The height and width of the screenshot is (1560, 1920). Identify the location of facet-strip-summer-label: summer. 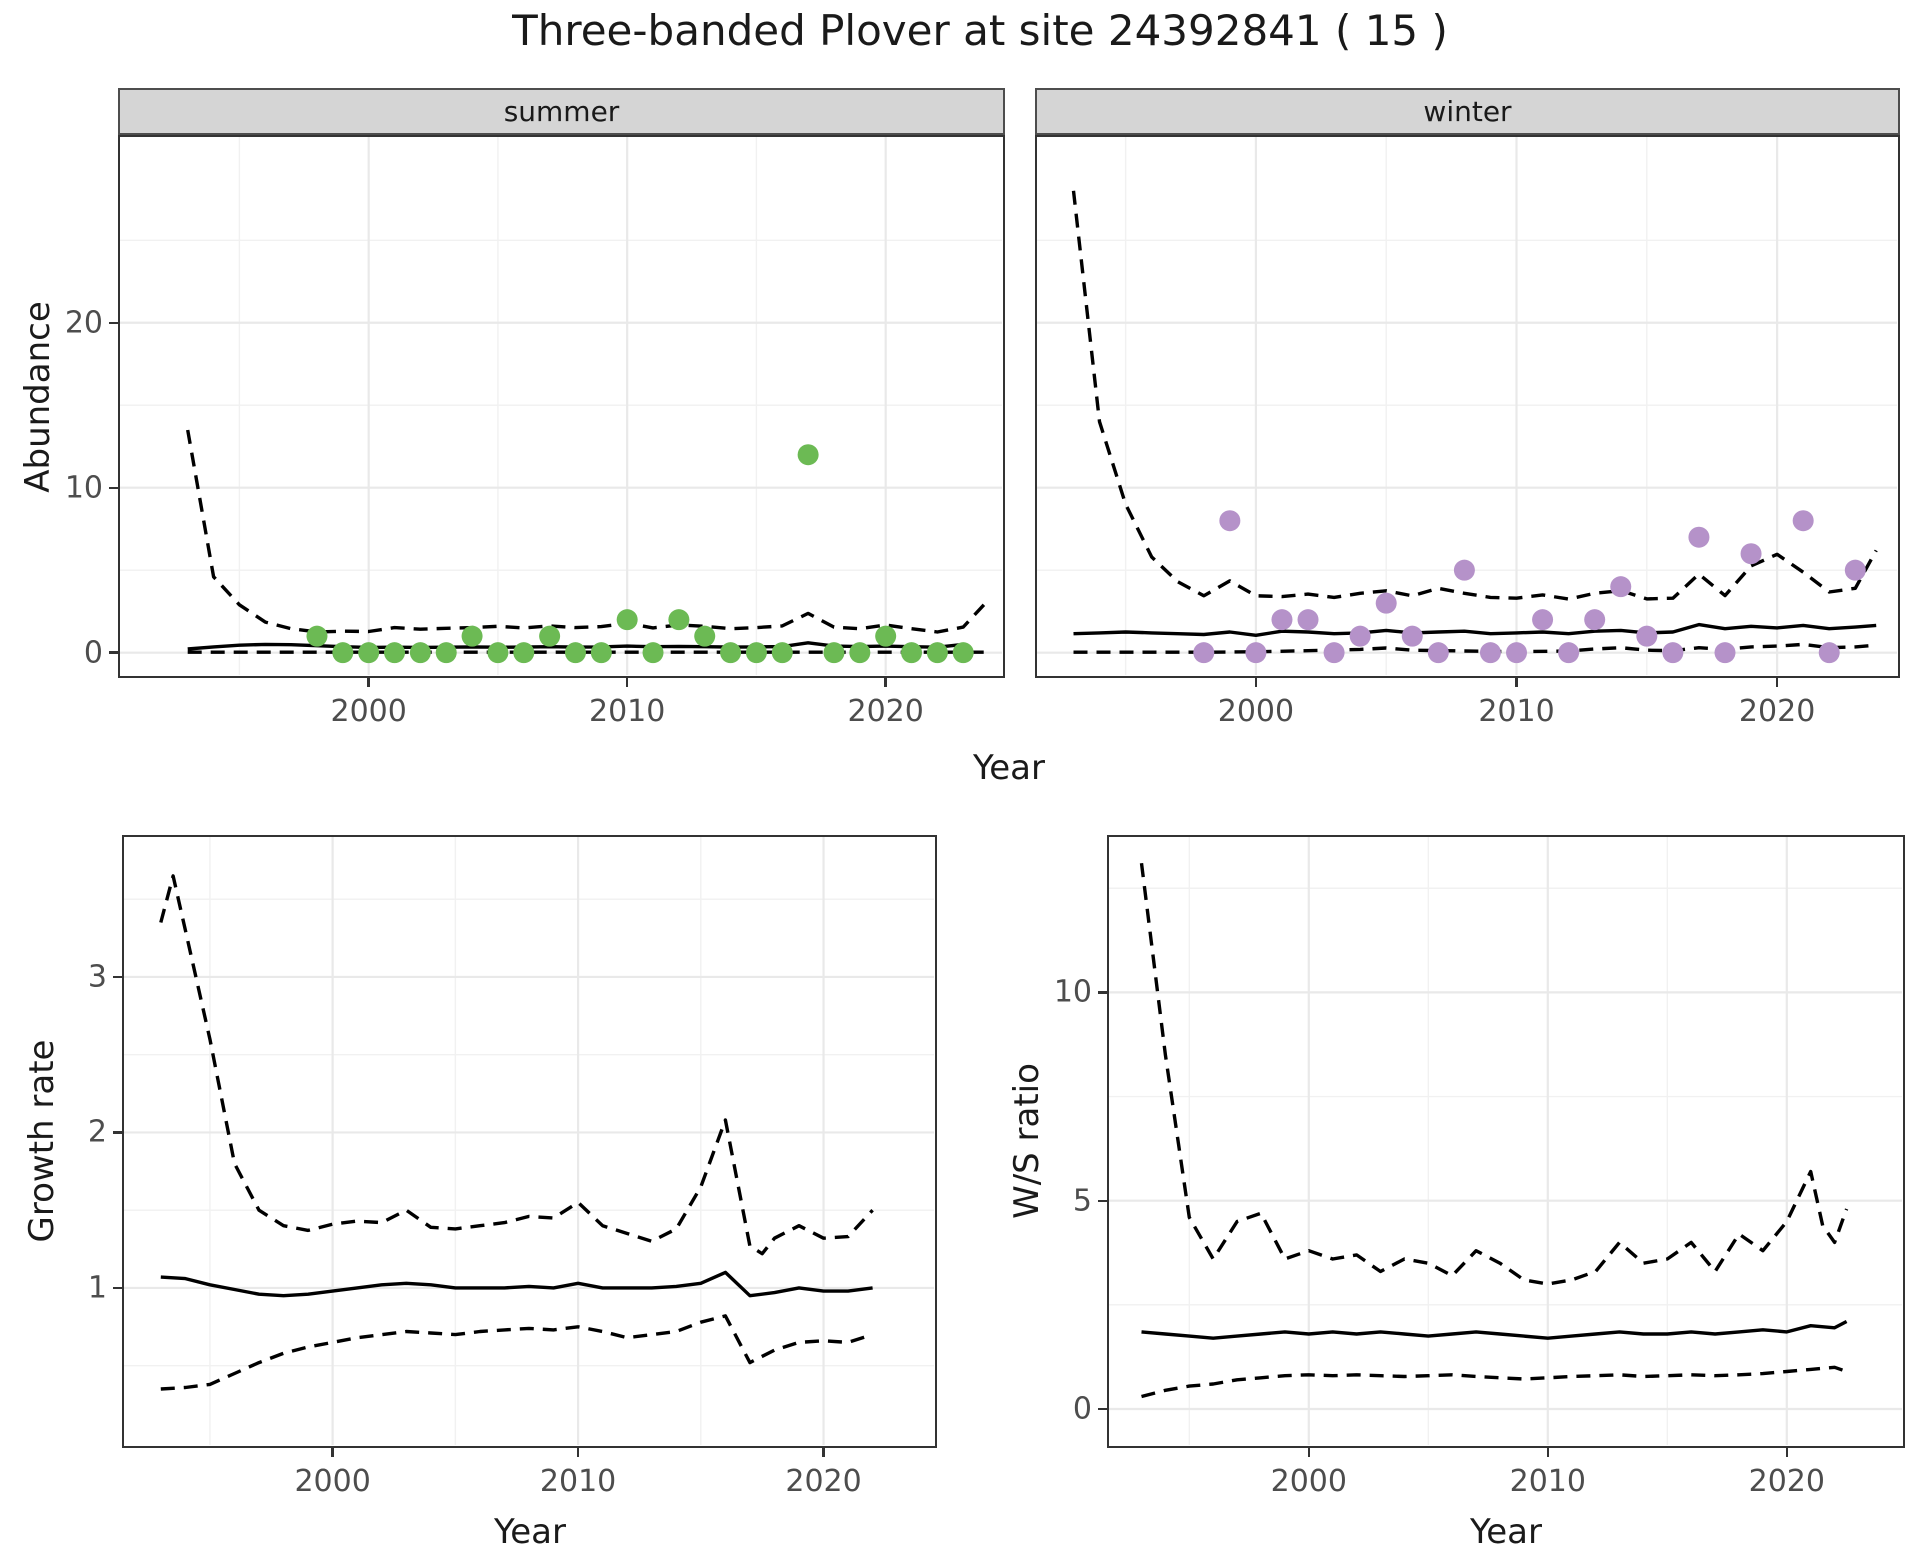
(561, 111).